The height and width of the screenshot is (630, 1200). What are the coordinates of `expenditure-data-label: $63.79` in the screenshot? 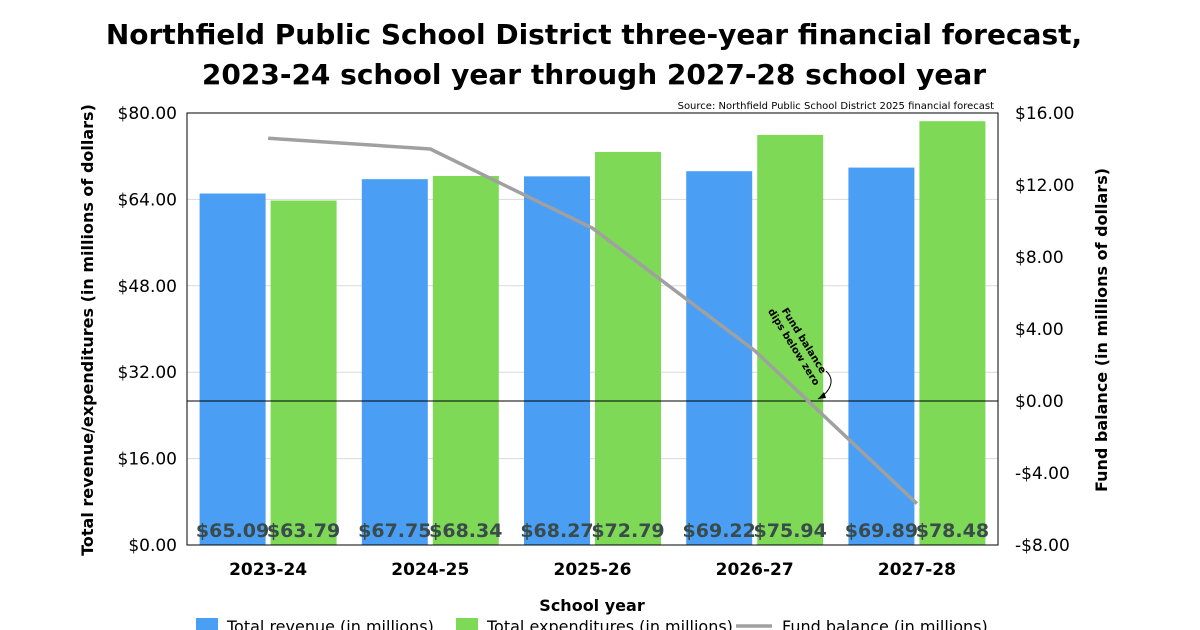 It's located at (303, 531).